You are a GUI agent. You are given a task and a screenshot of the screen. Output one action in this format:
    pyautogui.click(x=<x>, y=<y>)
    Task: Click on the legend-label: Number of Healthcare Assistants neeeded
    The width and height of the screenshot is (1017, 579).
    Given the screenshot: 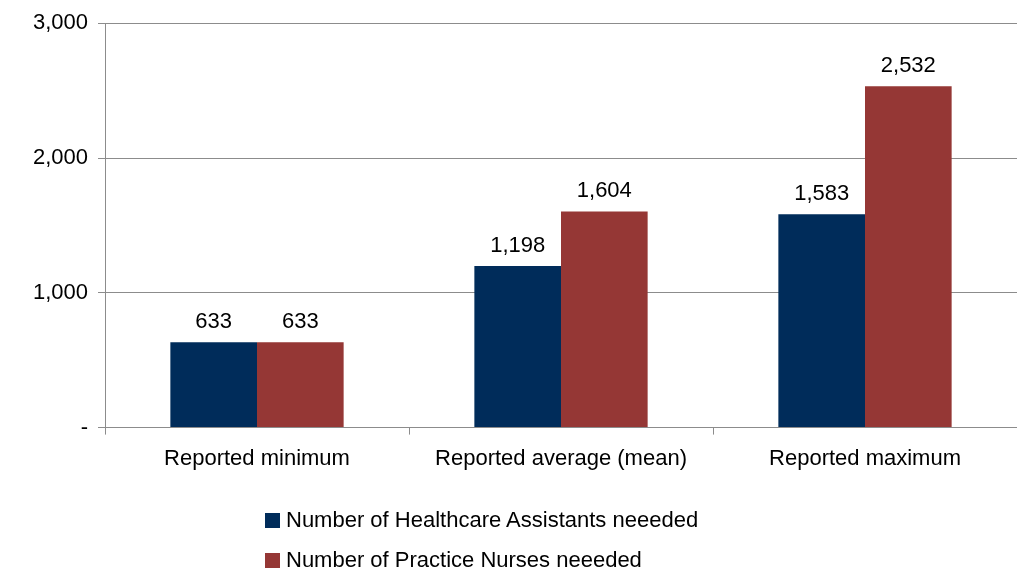 What is the action you would take?
    pyautogui.click(x=492, y=520)
    